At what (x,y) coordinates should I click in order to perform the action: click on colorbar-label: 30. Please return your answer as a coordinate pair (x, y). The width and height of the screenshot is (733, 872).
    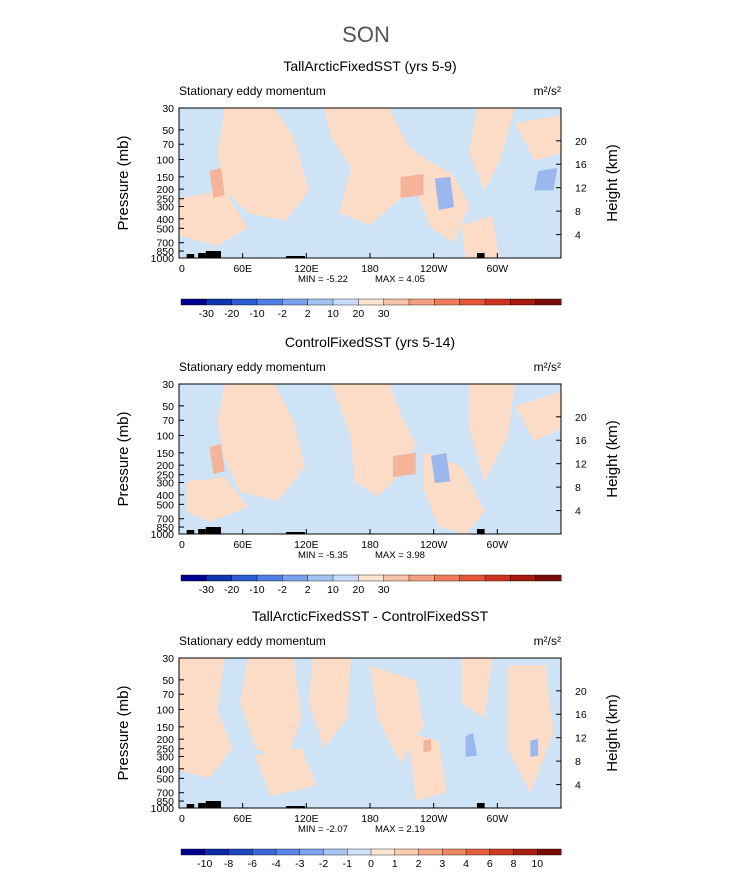
    Looking at the image, I should click on (384, 590).